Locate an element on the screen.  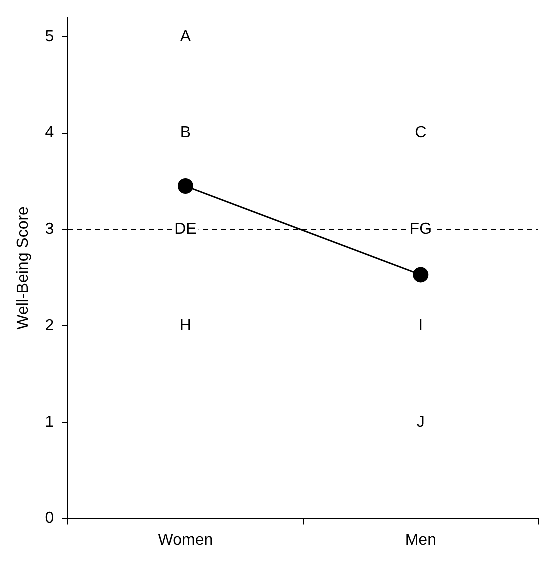
y-axis-title: Well-Being Score is located at coordinates (23, 268).